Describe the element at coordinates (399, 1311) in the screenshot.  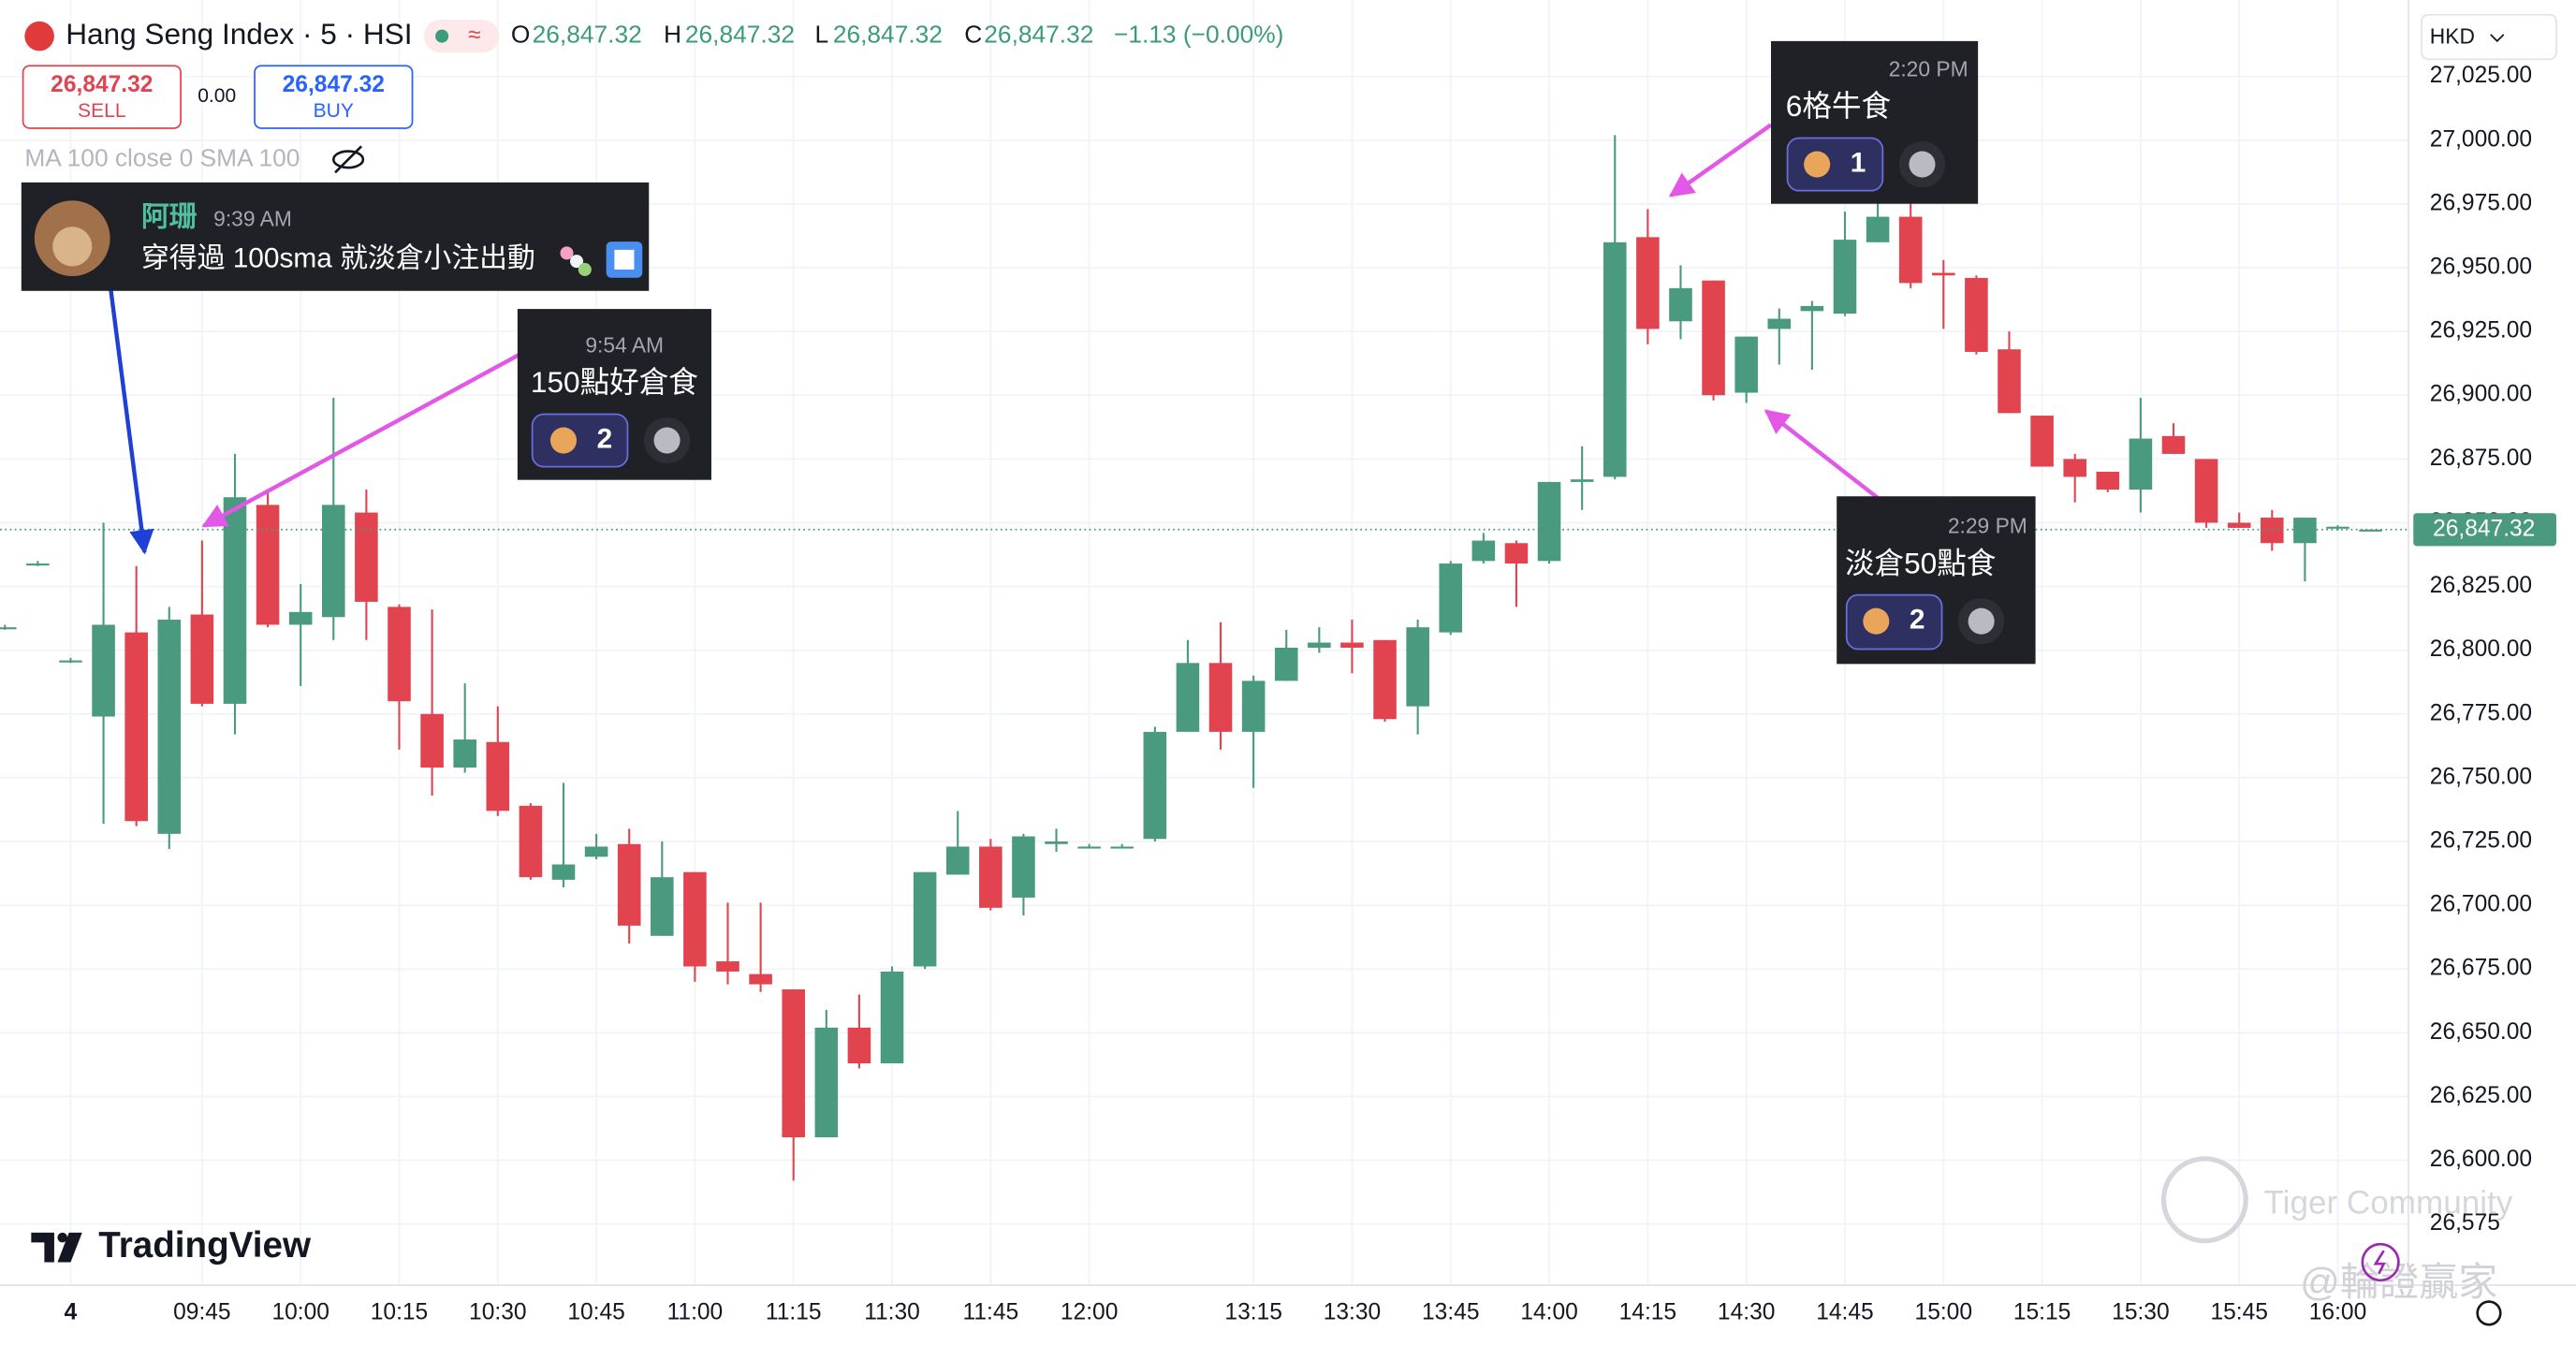
I see `x-tick-label: 10:15` at that location.